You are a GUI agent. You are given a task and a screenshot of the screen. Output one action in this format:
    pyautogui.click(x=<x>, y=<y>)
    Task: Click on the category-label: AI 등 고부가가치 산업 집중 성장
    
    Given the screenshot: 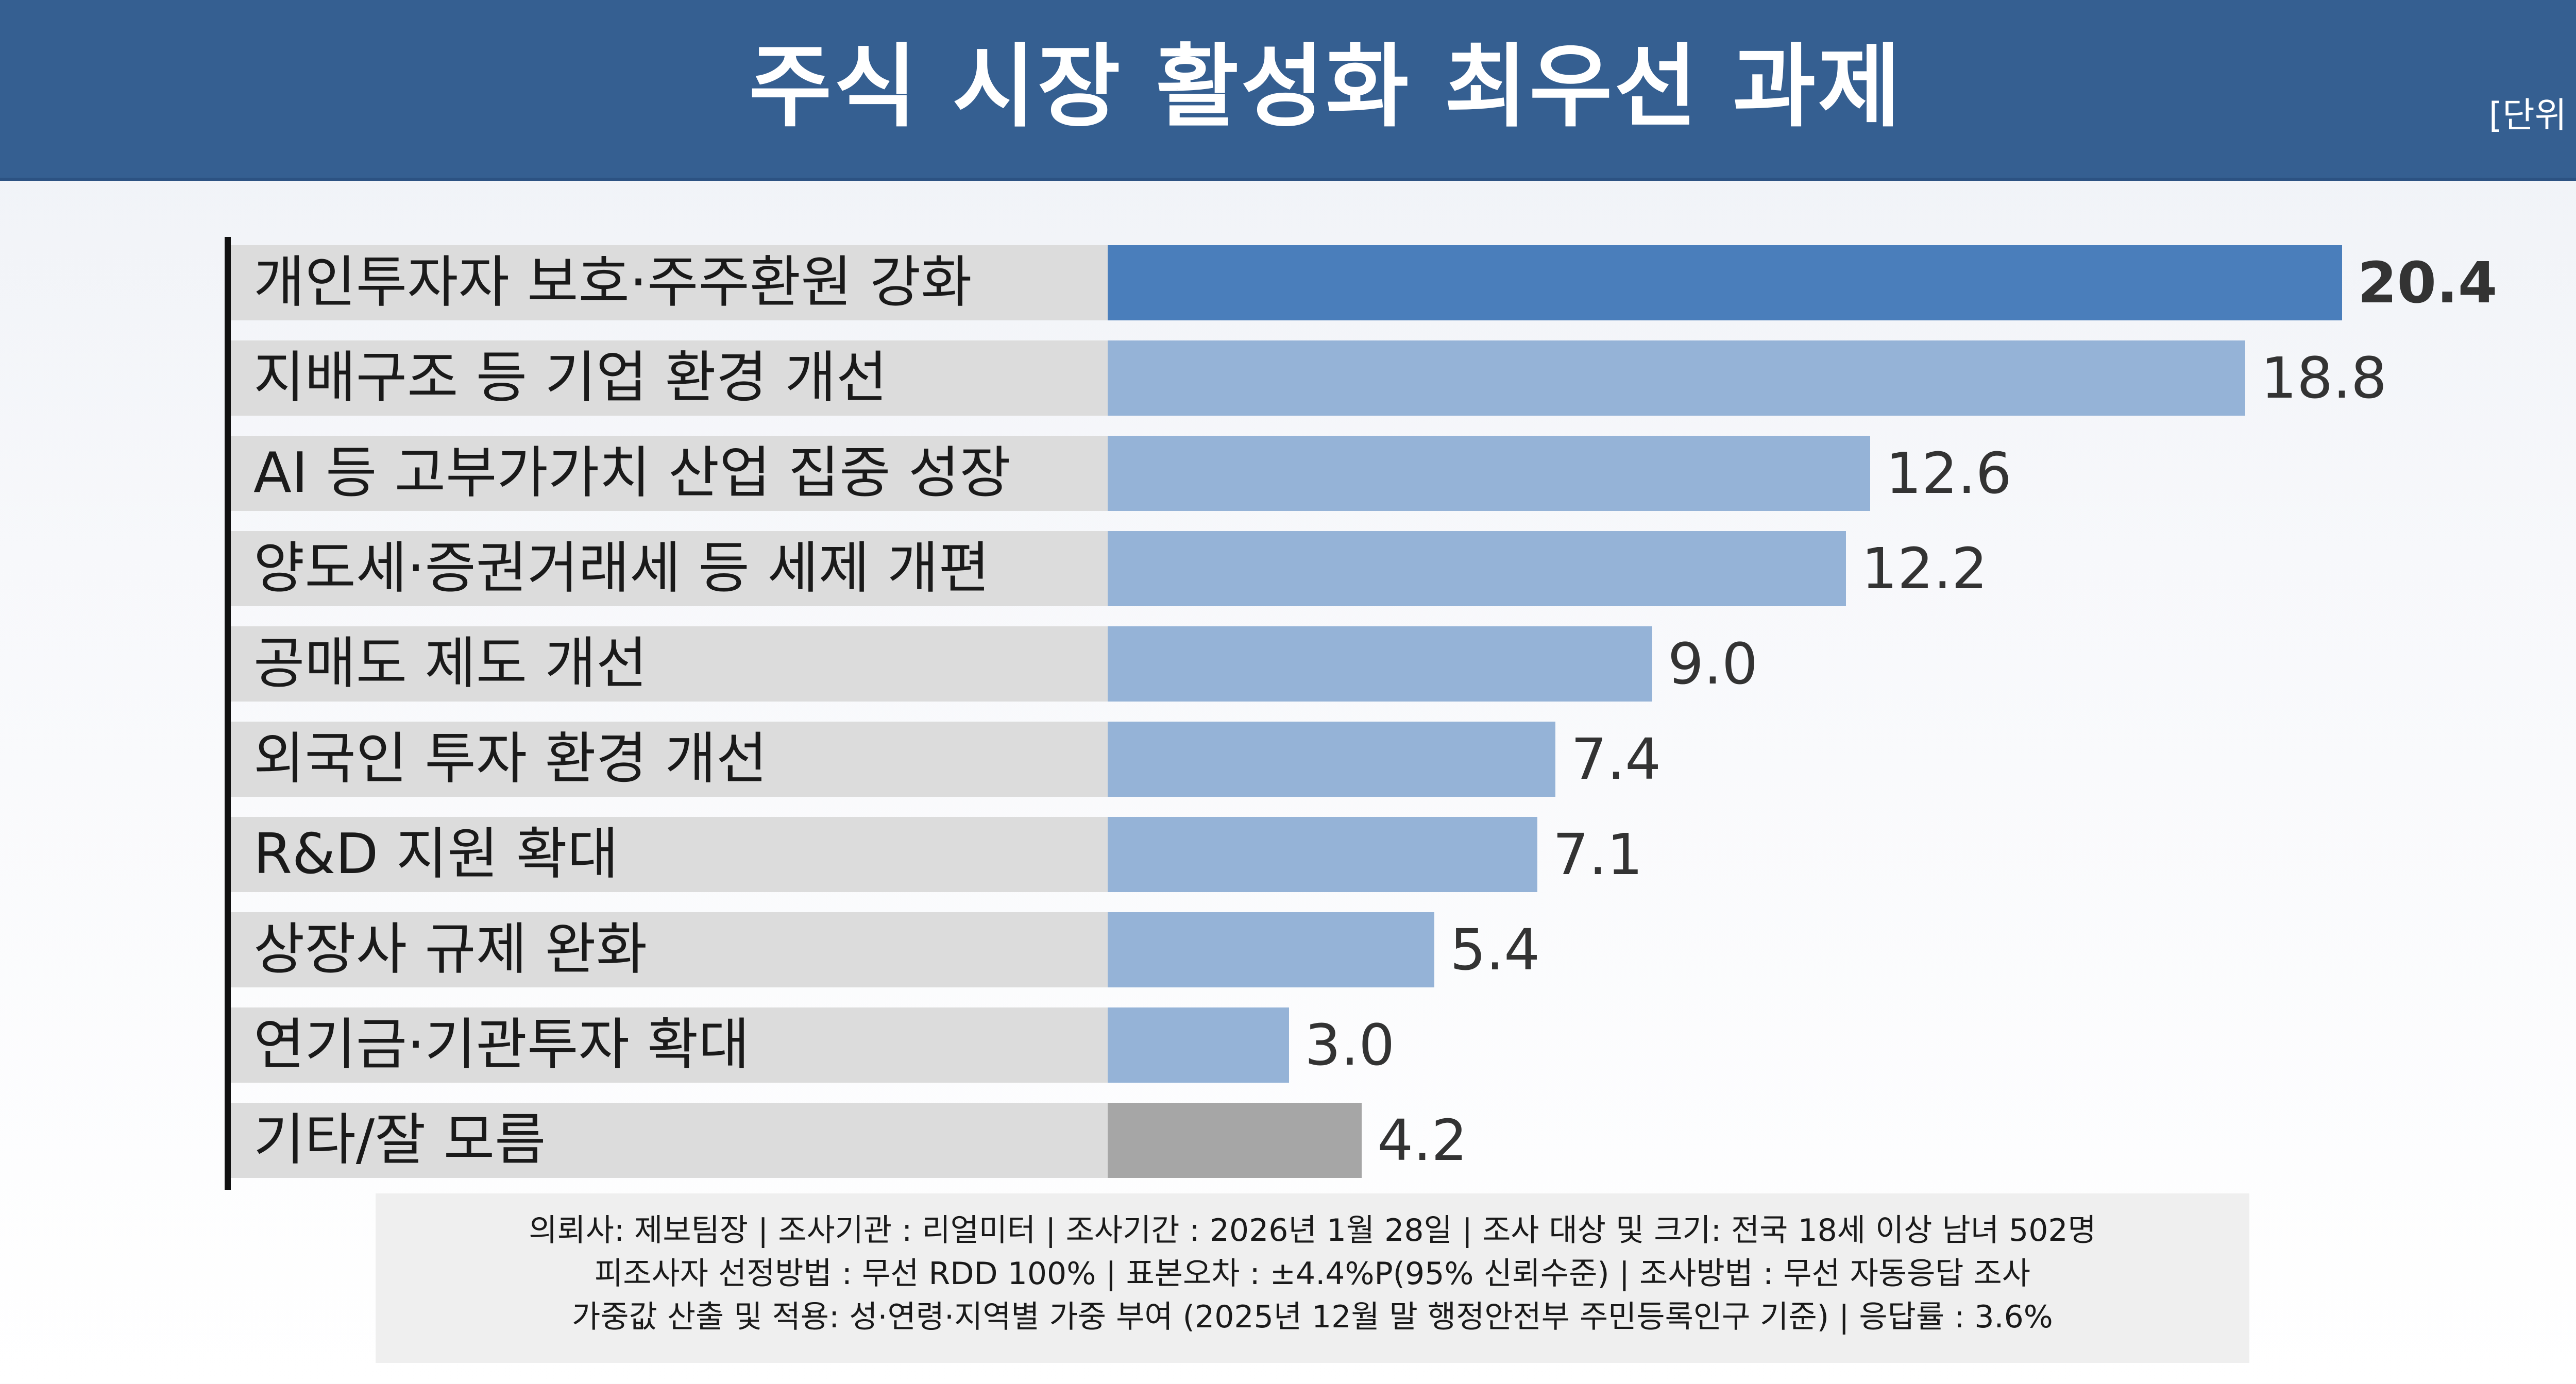 What is the action you would take?
    pyautogui.click(x=632, y=473)
    